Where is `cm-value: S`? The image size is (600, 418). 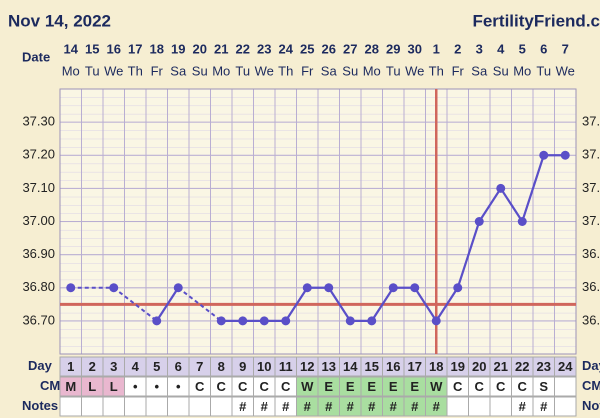
cm-value: S is located at coordinates (543, 386).